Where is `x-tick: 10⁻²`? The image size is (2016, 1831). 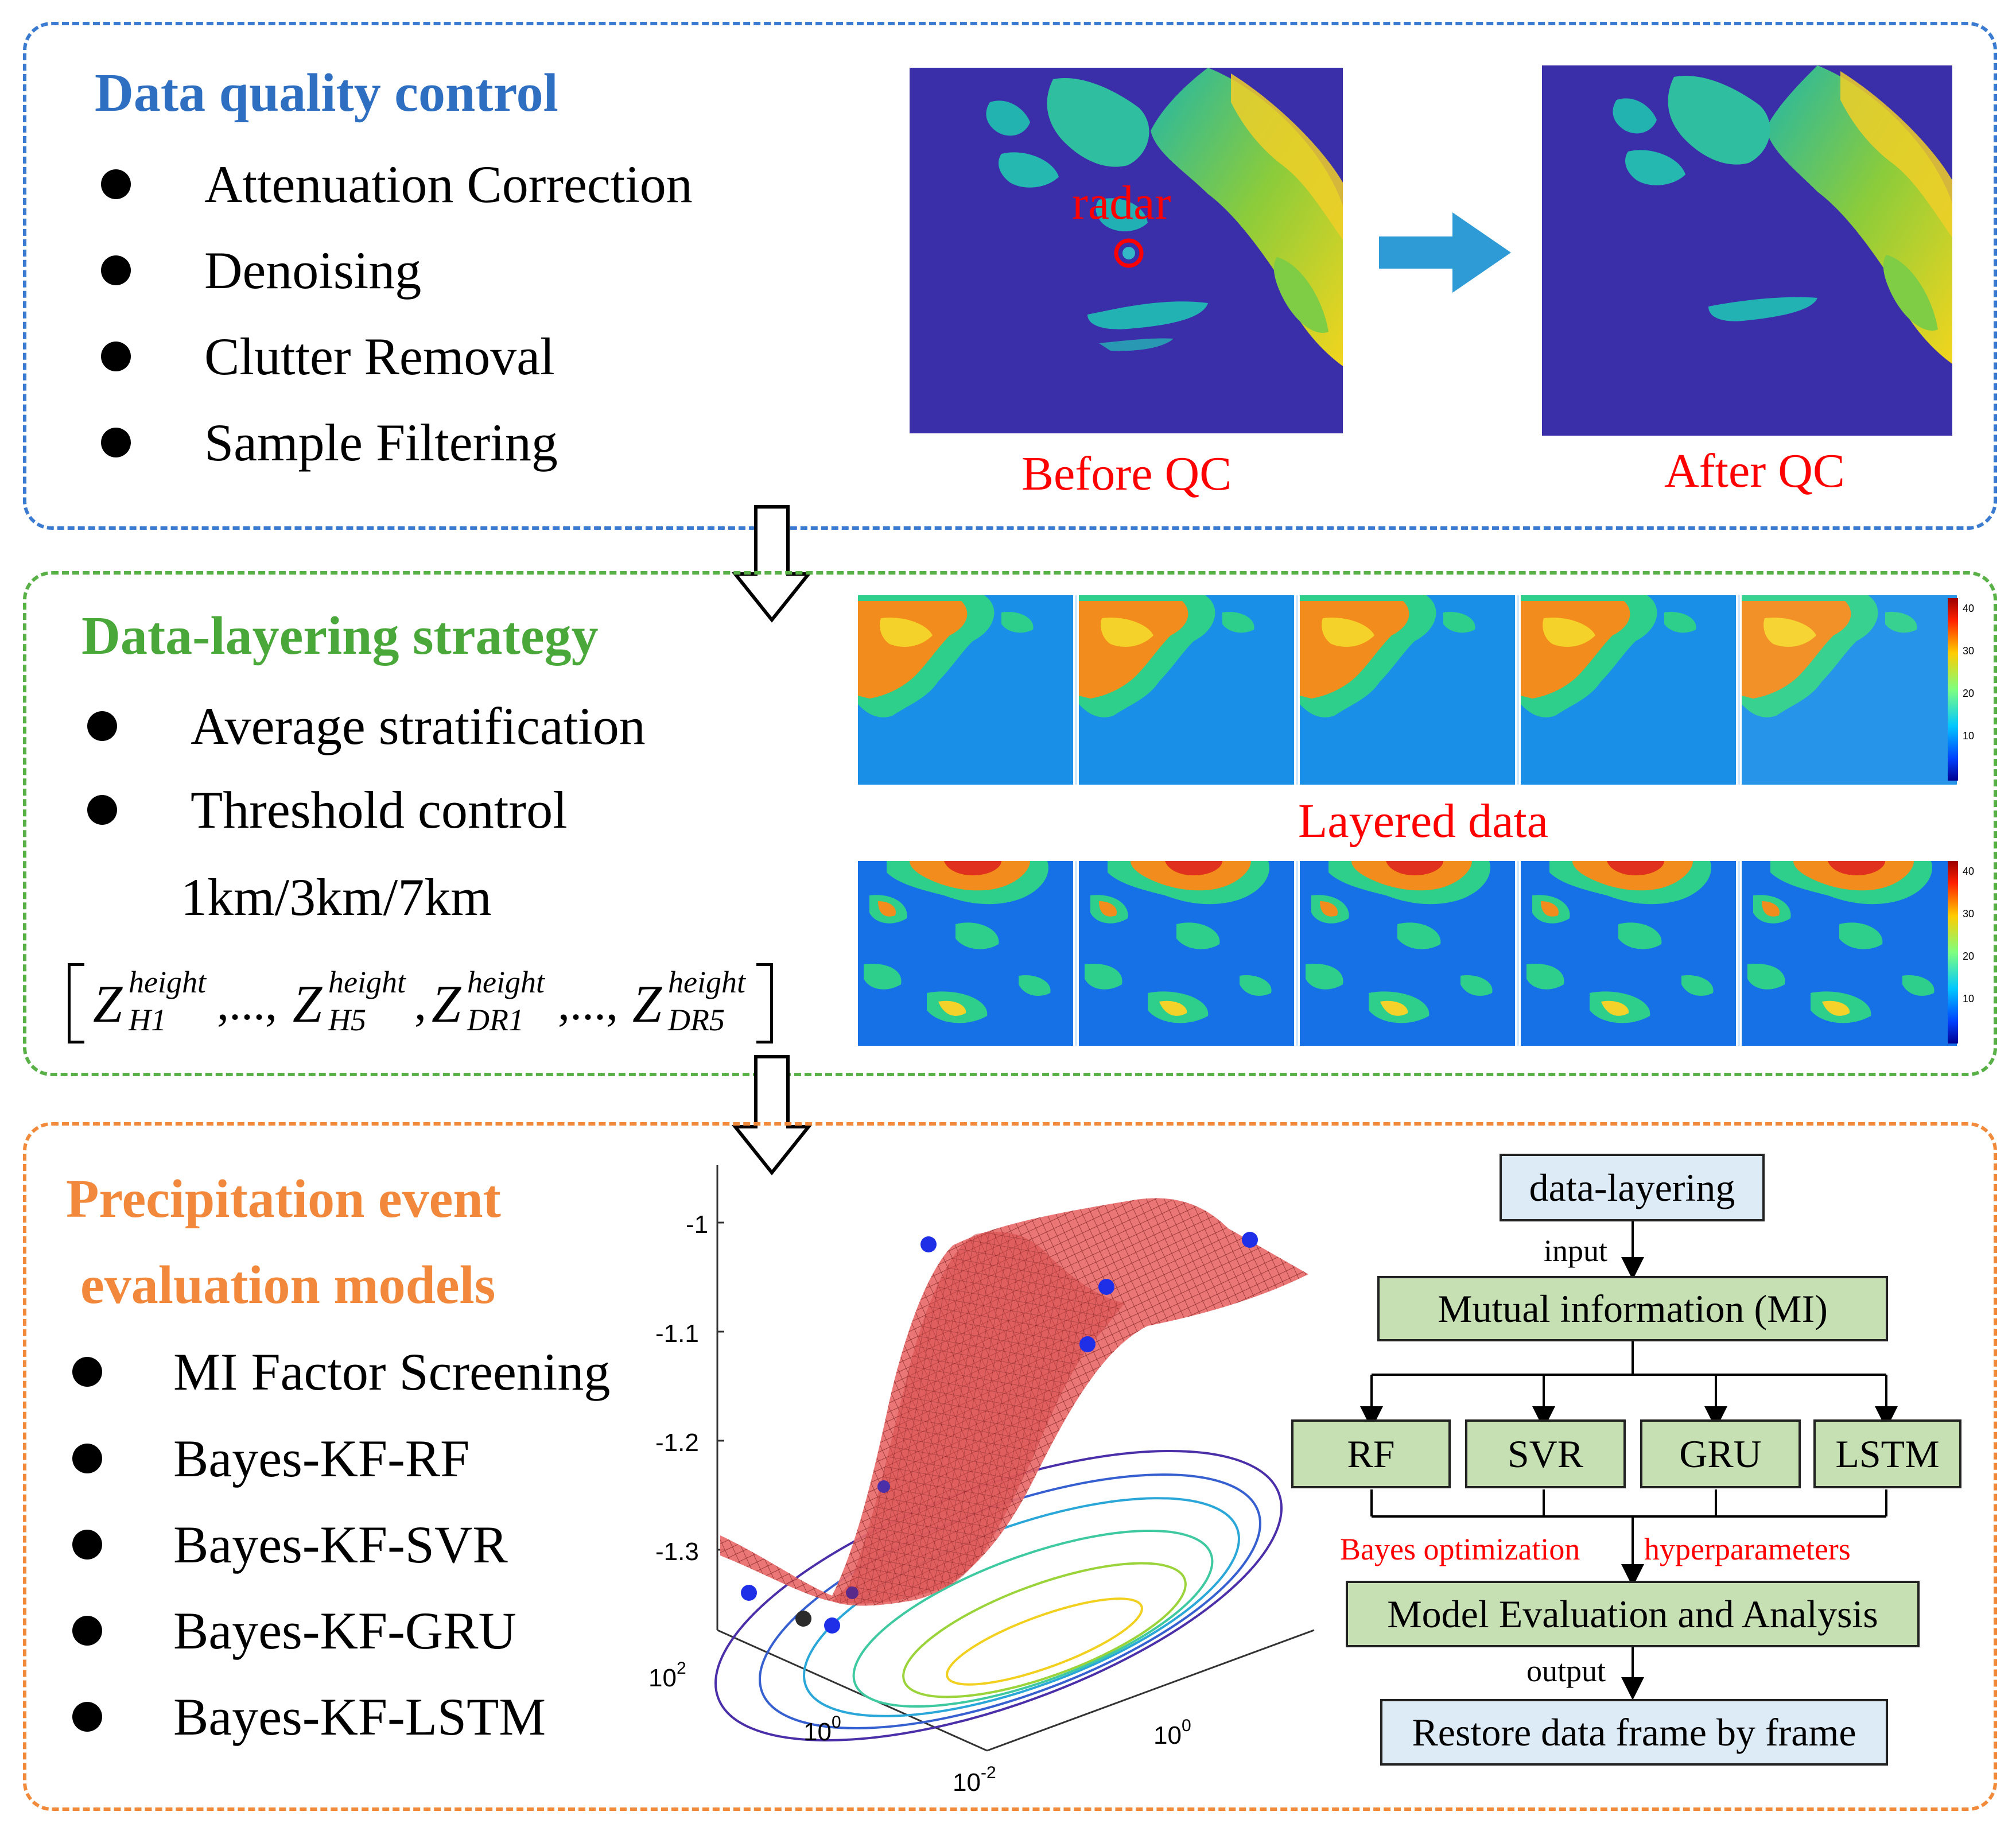 x-tick: 10⁻² is located at coordinates (974, 1780).